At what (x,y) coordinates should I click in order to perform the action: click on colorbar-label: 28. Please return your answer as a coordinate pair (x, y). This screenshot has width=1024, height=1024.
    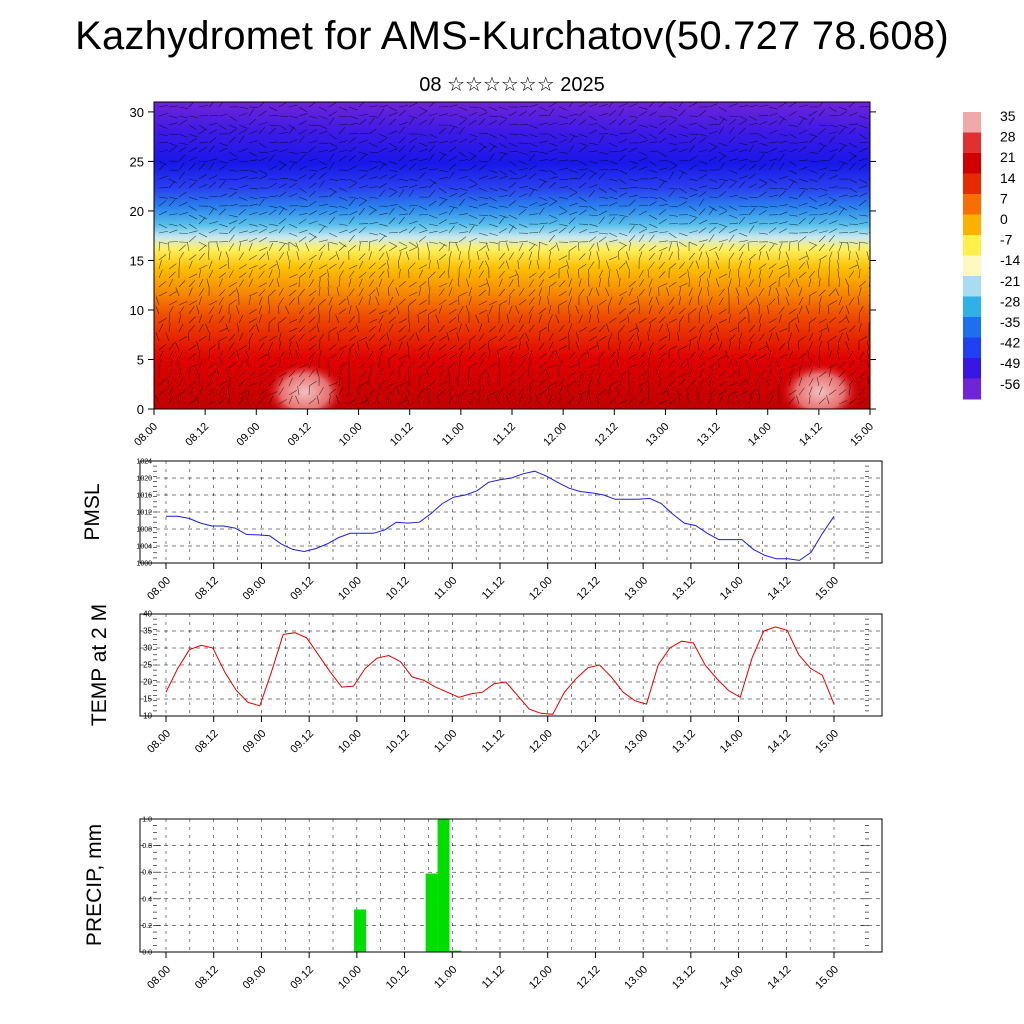
    Looking at the image, I should click on (1008, 137).